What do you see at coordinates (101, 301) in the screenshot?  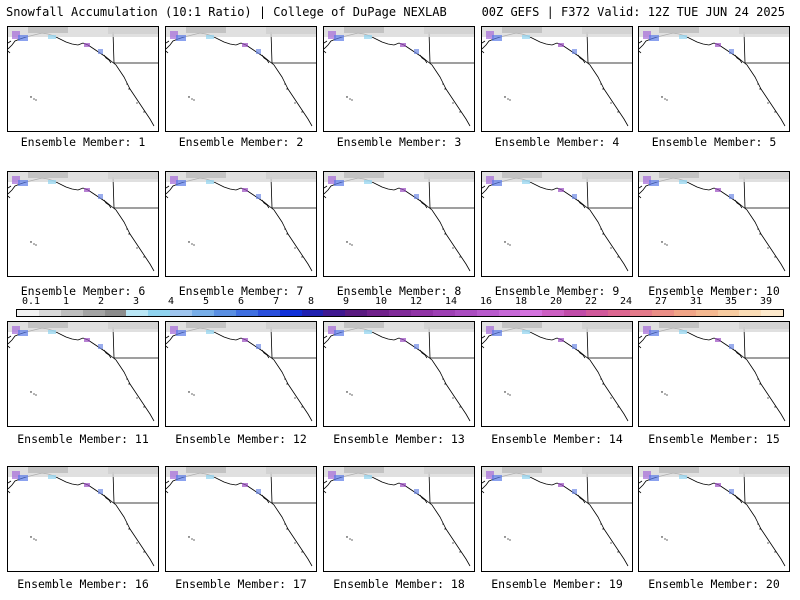 I see `colorbar-tick-label: 2` at bounding box center [101, 301].